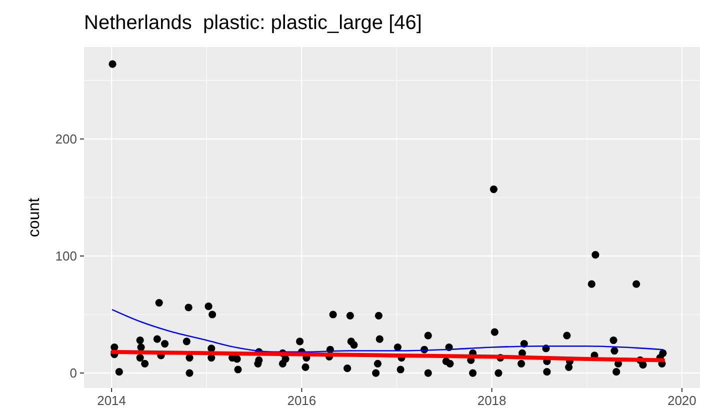  What do you see at coordinates (66, 139) in the screenshot?
I see `y-tick-label: 200` at bounding box center [66, 139].